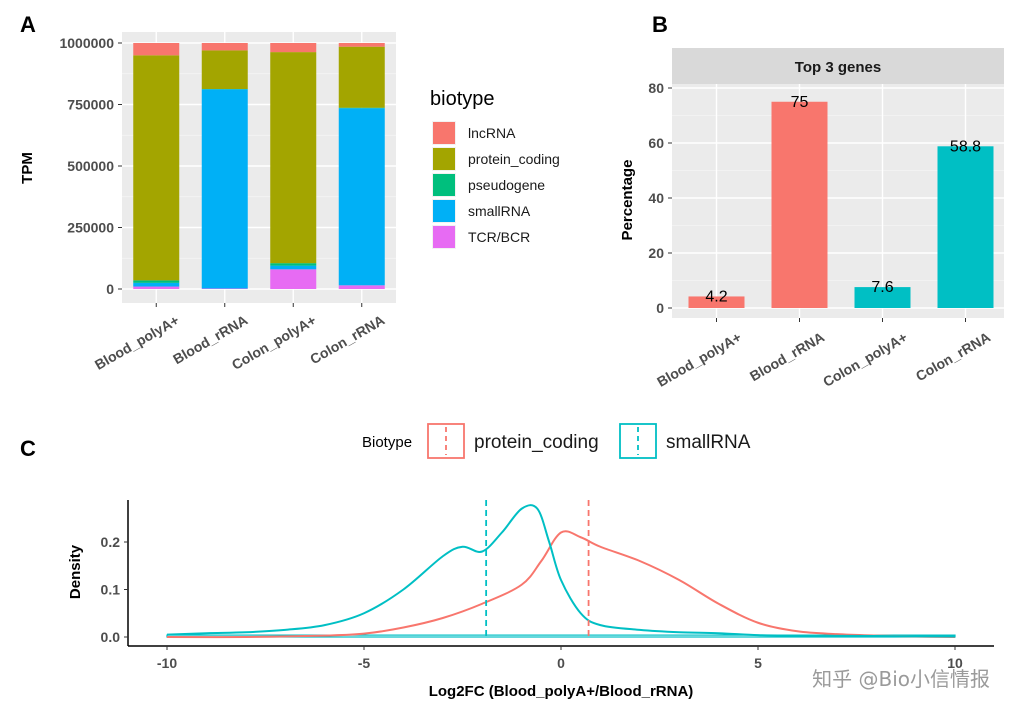  Describe the element at coordinates (656, 143) in the screenshot. I see `panel-b-y-tick-label: 60` at that location.